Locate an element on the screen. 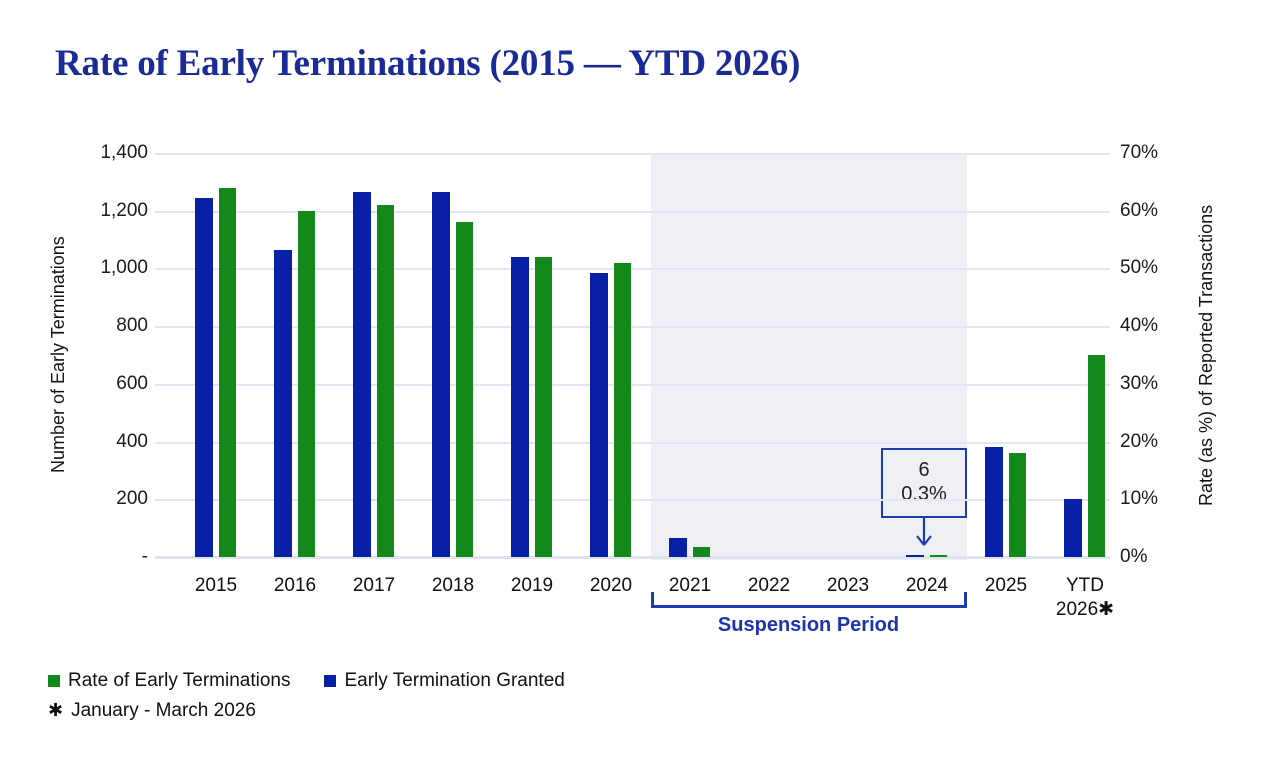  bar-granted-2025 is located at coordinates (994, 502).